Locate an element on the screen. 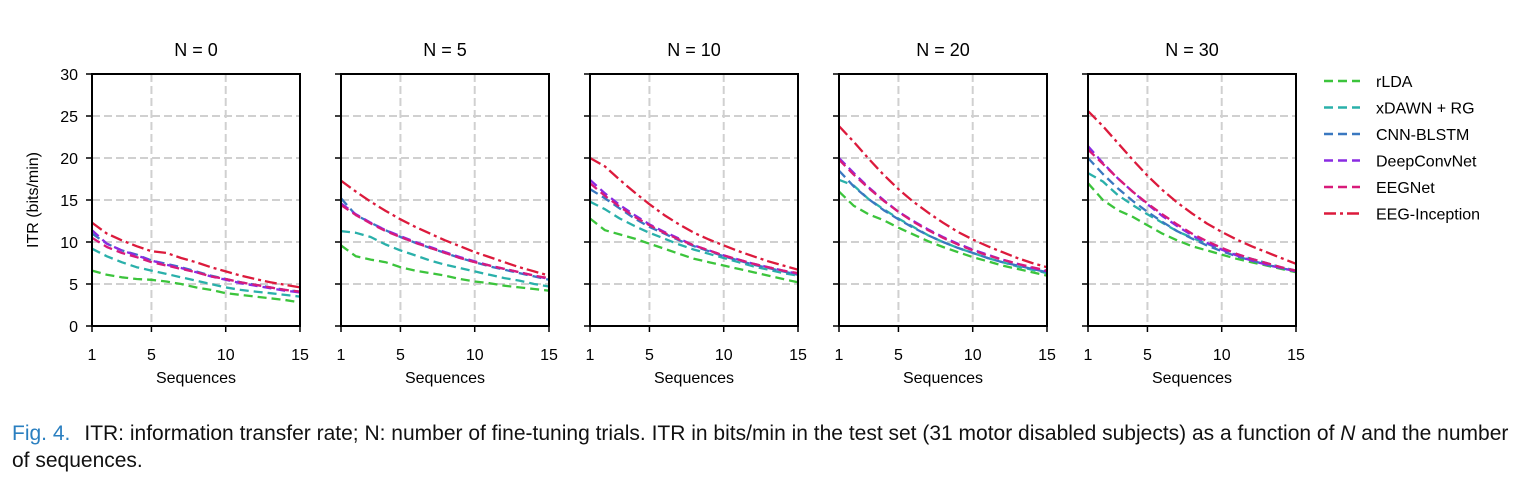 This screenshot has height=486, width=1529. caption-text-after: and the number of sequences. is located at coordinates (760, 447).